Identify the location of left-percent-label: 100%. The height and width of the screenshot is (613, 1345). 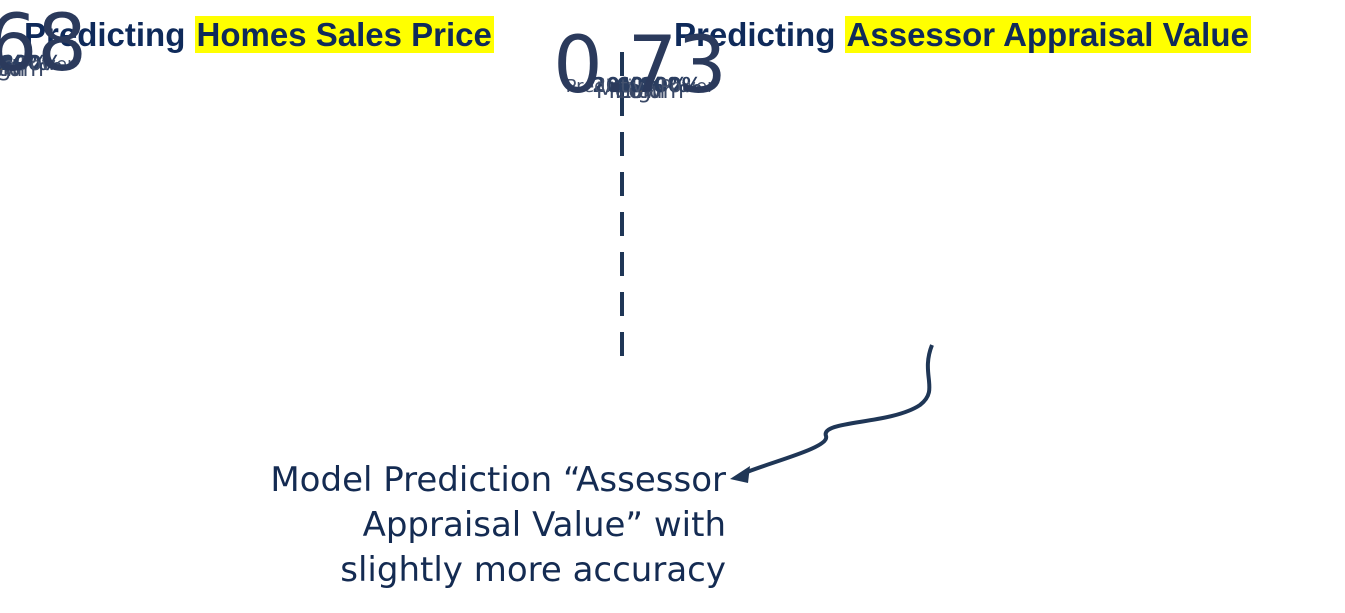
(31, 63).